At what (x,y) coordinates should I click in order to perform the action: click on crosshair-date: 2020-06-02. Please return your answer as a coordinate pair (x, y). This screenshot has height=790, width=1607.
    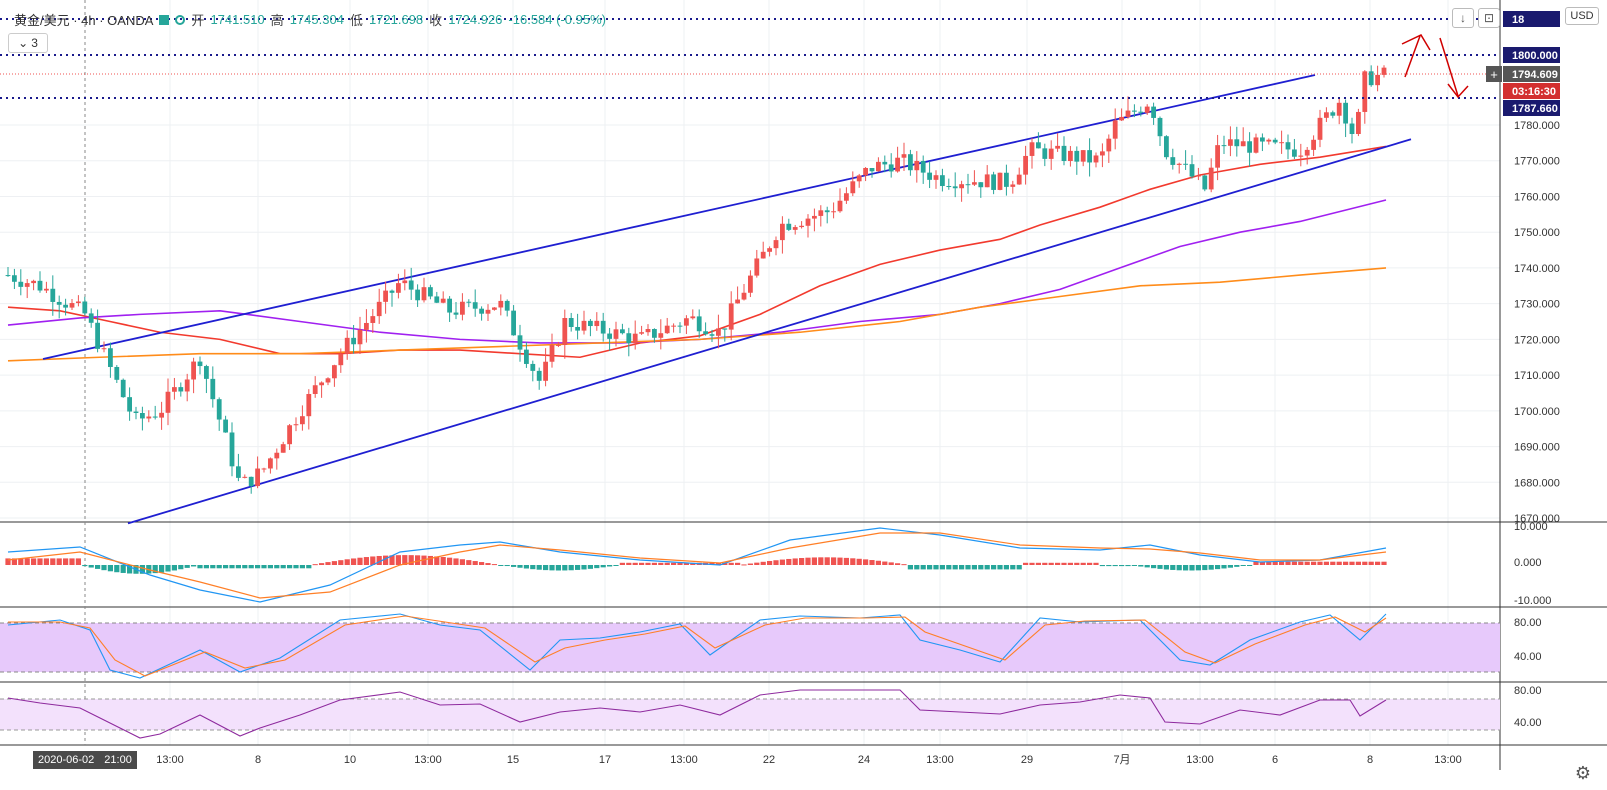
    Looking at the image, I should click on (66, 760).